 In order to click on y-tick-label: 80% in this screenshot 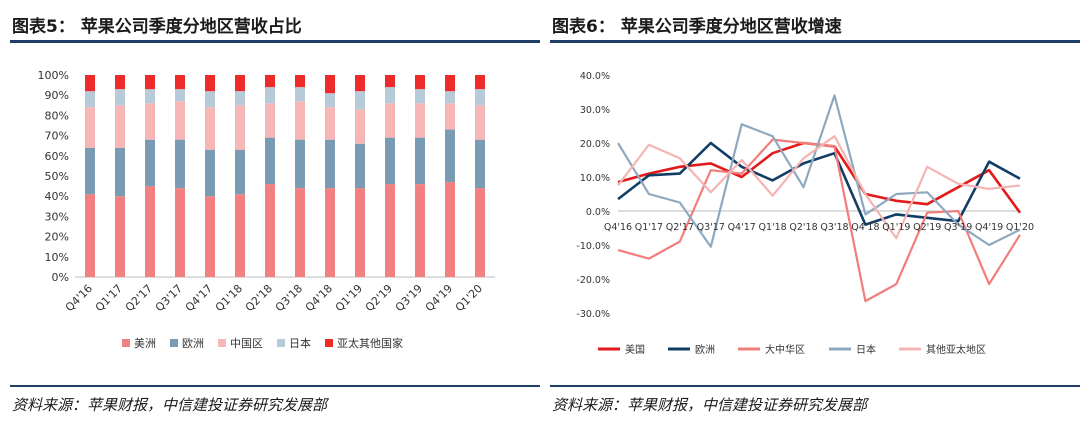, I will do `click(57, 115)`.